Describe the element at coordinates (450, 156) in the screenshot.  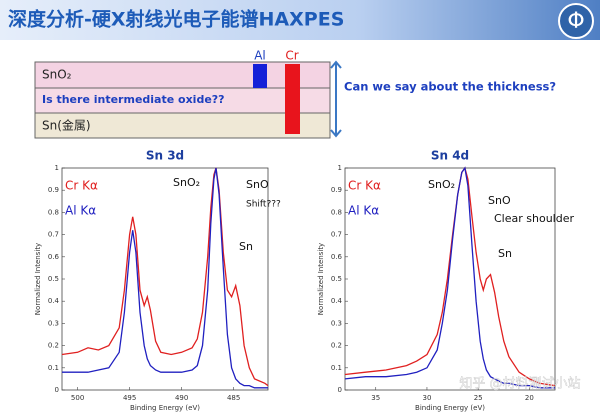
I see `chart-title: Sn 4d` at that location.